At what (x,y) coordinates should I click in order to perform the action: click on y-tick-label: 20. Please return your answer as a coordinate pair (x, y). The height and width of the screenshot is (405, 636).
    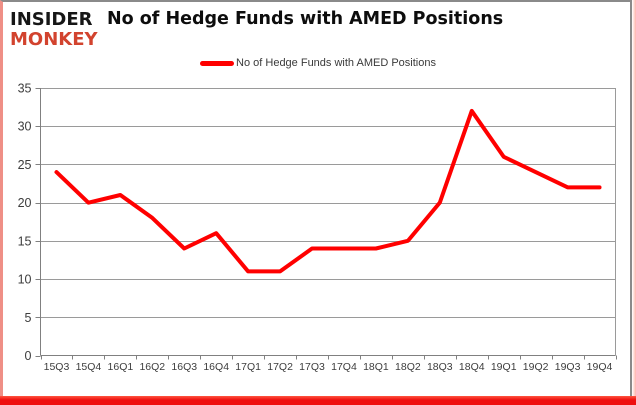
    Looking at the image, I should click on (25, 203).